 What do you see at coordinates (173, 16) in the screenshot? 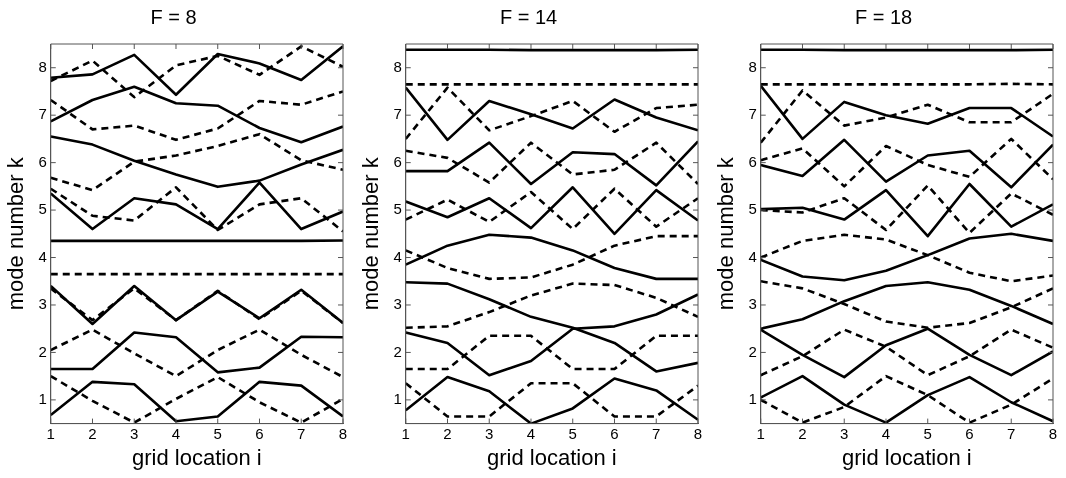
I see `chart-title: F = 8` at bounding box center [173, 16].